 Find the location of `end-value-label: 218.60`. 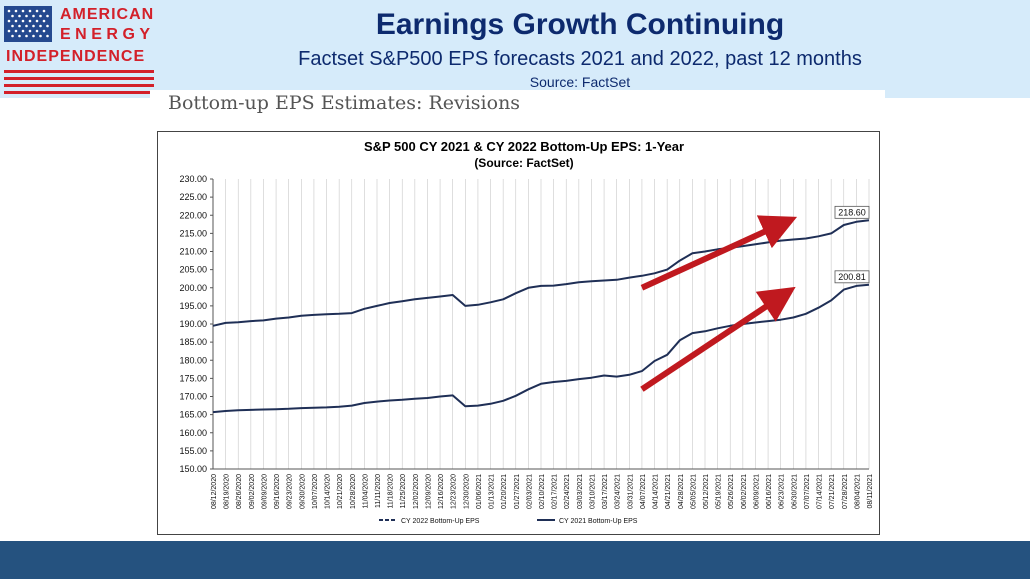

end-value-label: 218.60 is located at coordinates (852, 212).